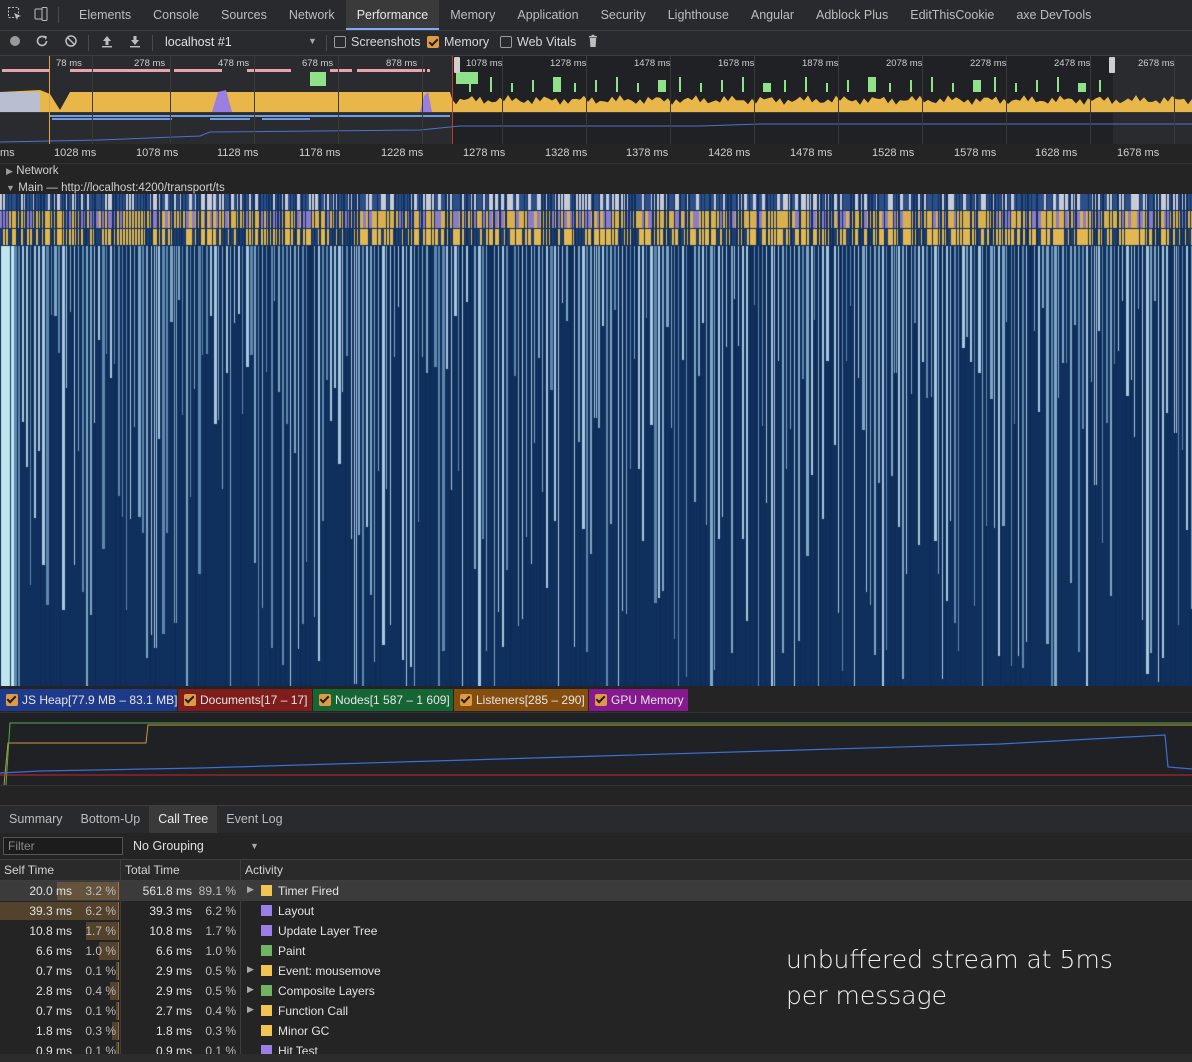  What do you see at coordinates (772, 15) in the screenshot?
I see `tab-angular: Angular` at bounding box center [772, 15].